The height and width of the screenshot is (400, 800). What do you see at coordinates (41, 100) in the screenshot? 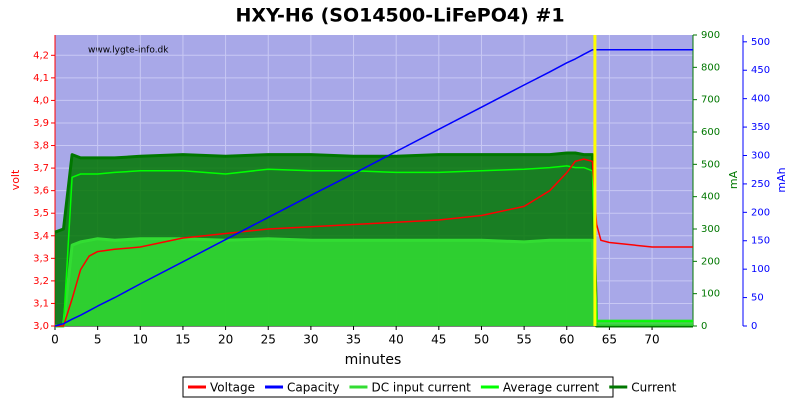
I see `y-tick-label: 4,0` at bounding box center [41, 100].